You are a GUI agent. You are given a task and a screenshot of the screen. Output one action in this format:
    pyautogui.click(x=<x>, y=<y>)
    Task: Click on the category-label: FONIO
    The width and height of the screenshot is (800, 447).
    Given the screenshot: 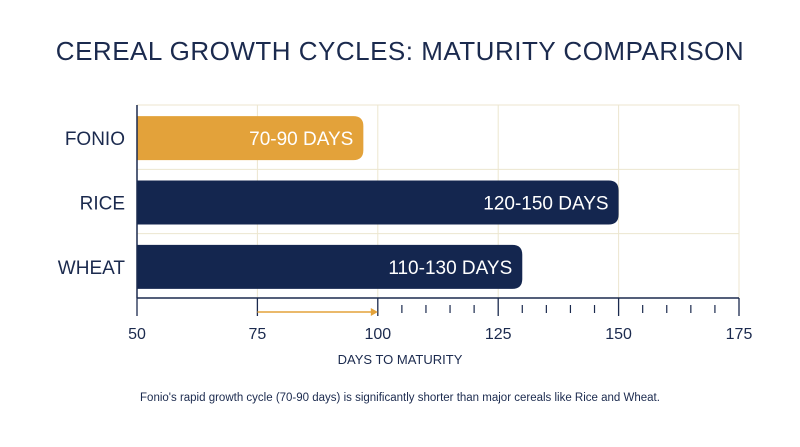 What is the action you would take?
    pyautogui.click(x=95, y=139)
    